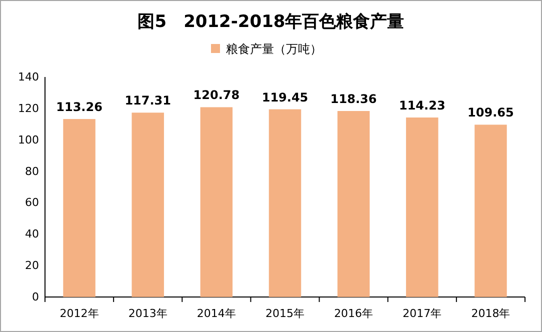 The height and width of the screenshot is (332, 542). I want to click on data-label: 117.31, so click(148, 101).